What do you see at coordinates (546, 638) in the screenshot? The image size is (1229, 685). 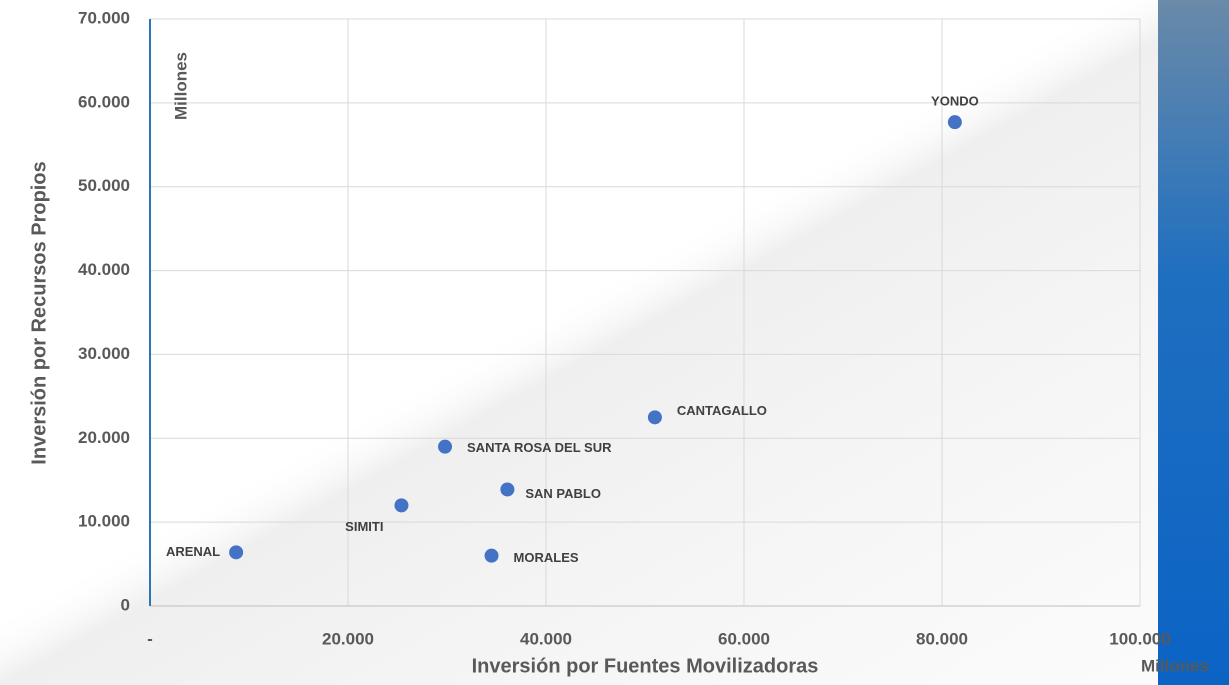 I see `x-tick-label: 40.000` at bounding box center [546, 638].